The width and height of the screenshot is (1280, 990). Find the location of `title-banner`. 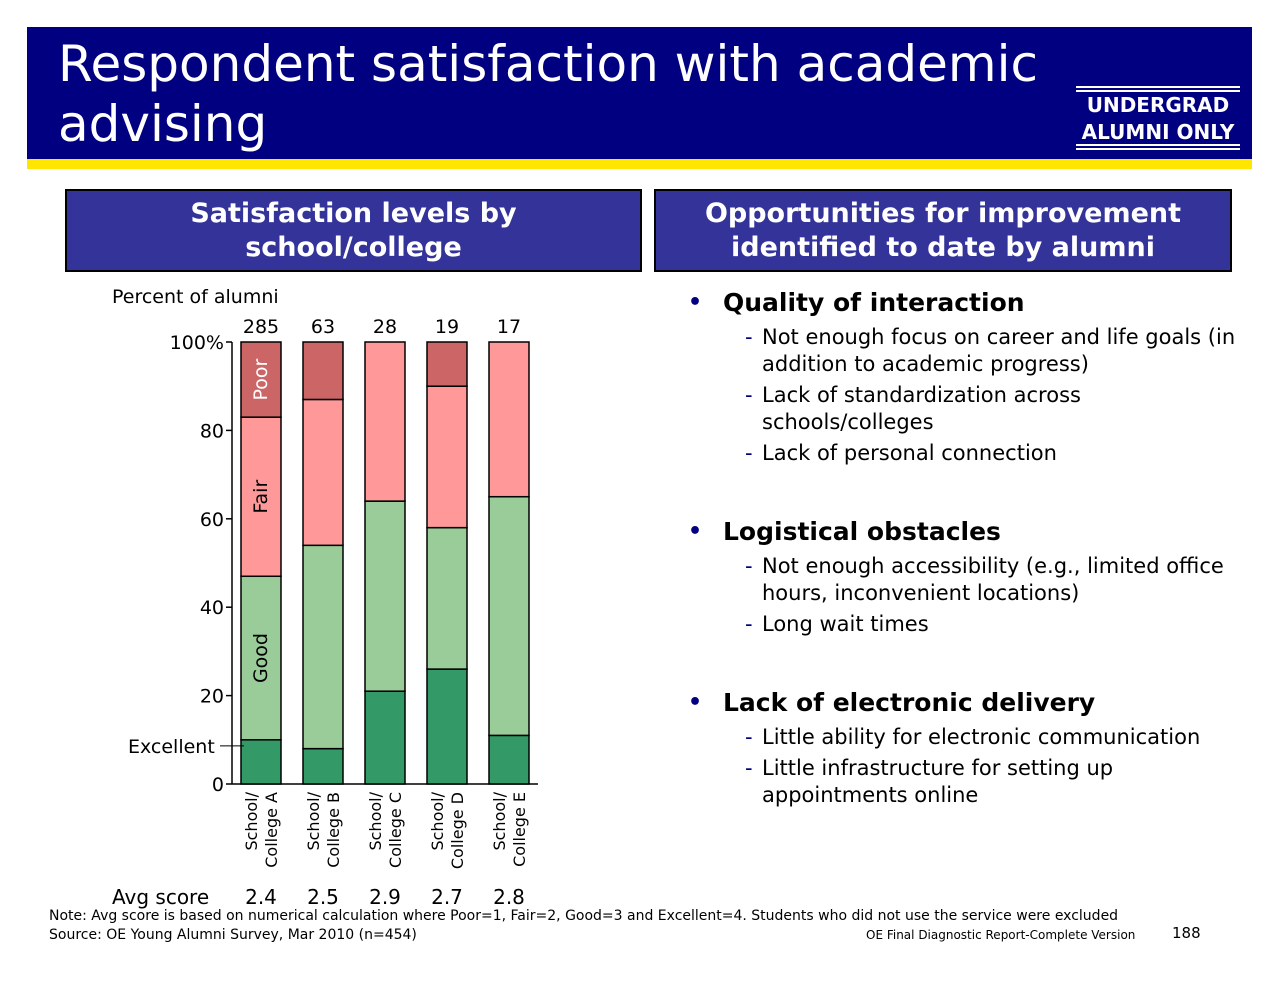

title-banner is located at coordinates (639, 93).